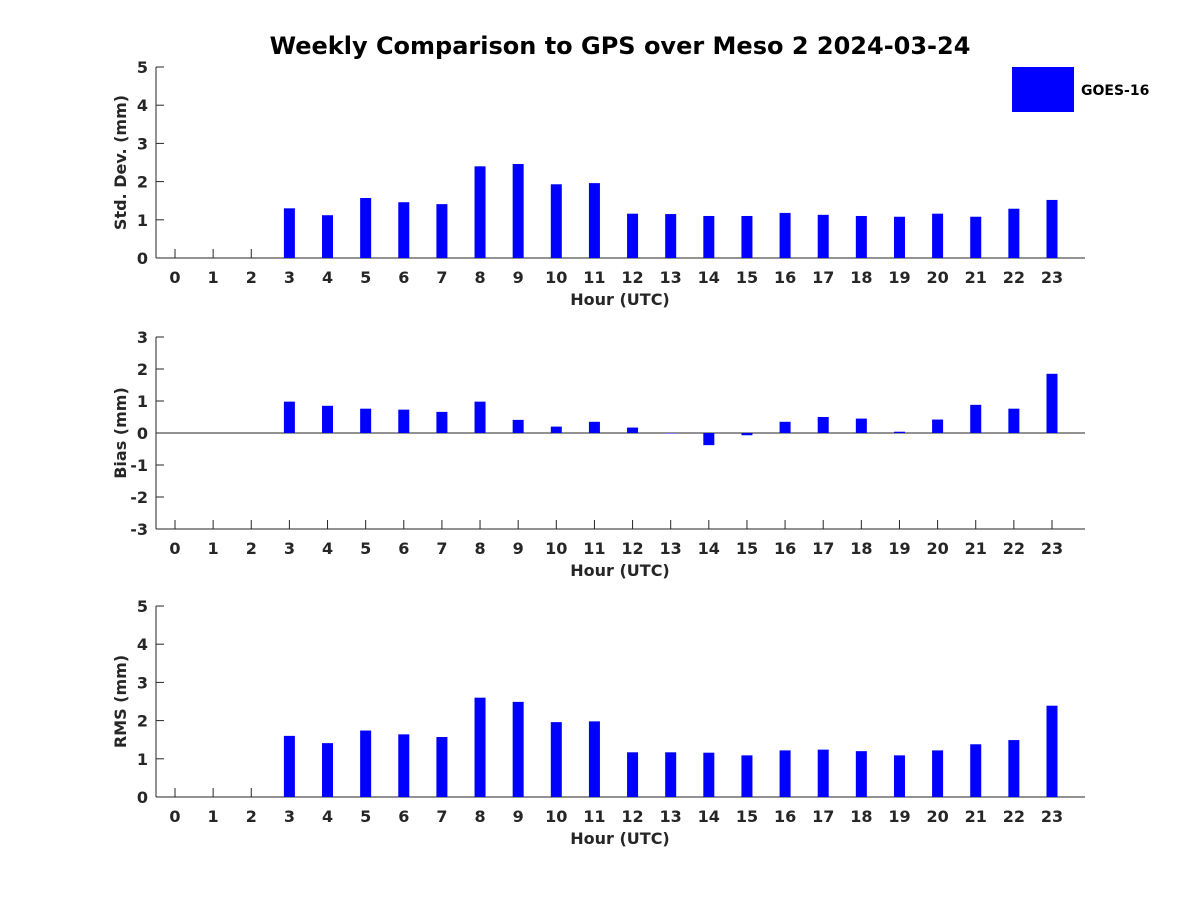 This screenshot has height=900, width=1200. What do you see at coordinates (120, 701) in the screenshot?
I see `y-axis-label: RMS (mm)` at bounding box center [120, 701].